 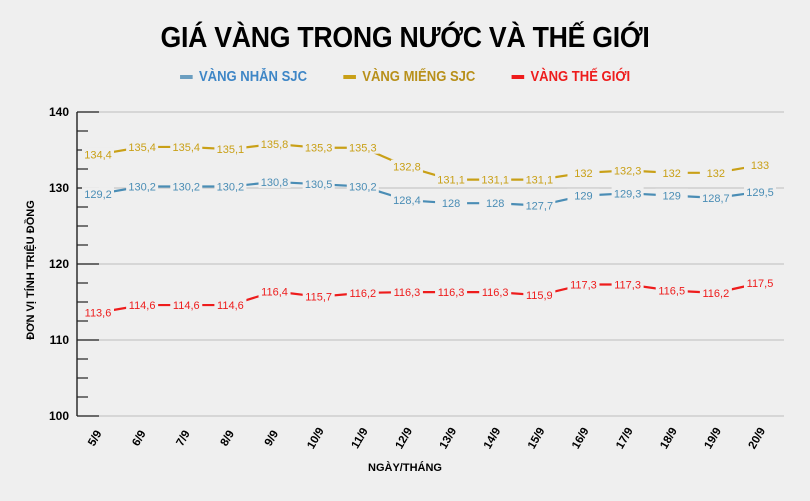 I want to click on x-tick-label: 16/9, so click(x=581, y=438).